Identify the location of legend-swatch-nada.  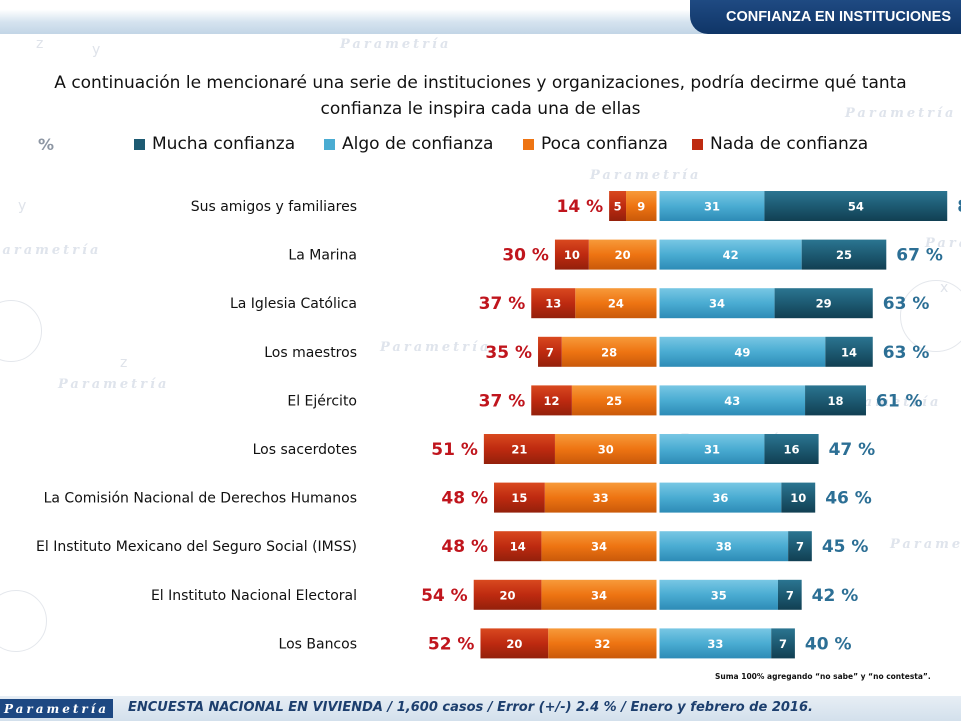
(697, 144).